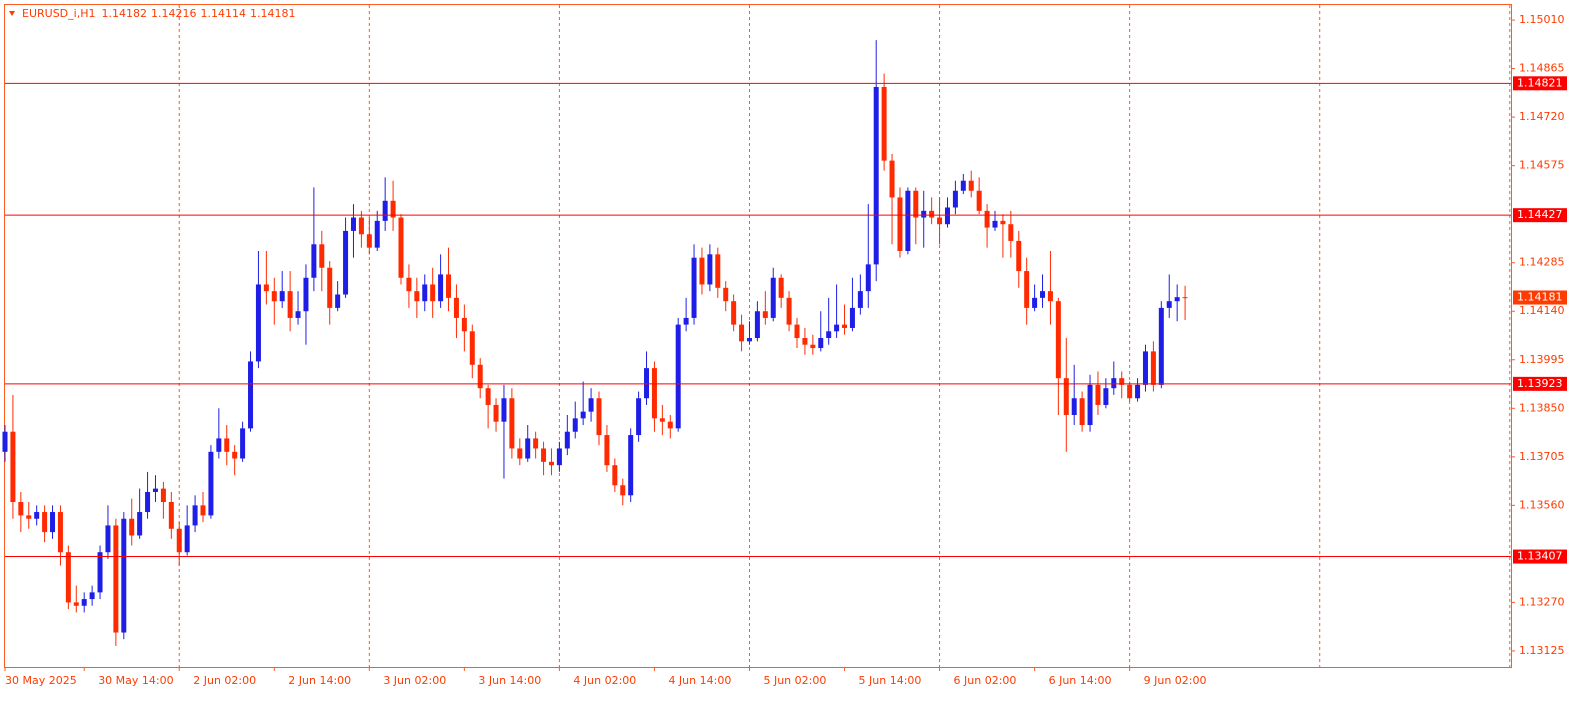 The image size is (1586, 703). What do you see at coordinates (985, 680) in the screenshot?
I see `x-tick-label: 6 Jun 02:00` at bounding box center [985, 680].